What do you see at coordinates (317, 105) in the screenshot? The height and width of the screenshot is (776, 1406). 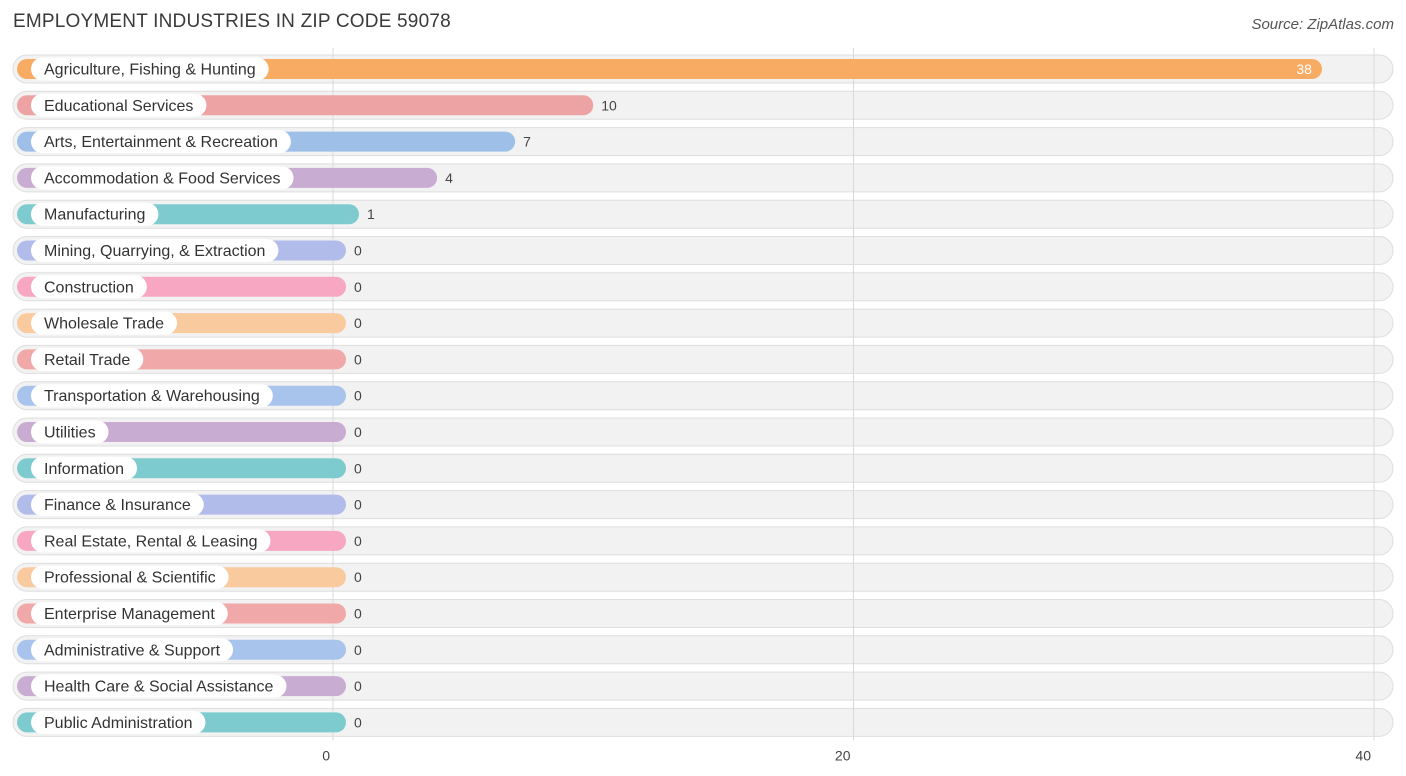 I see `bar-row: Educational Services 10` at bounding box center [317, 105].